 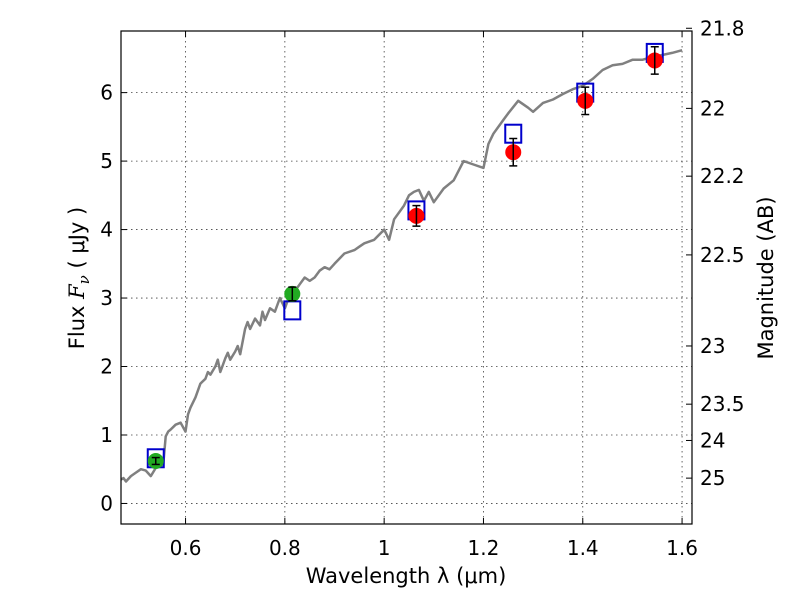 I want to click on x-tick-label: 0.8, so click(x=285, y=548).